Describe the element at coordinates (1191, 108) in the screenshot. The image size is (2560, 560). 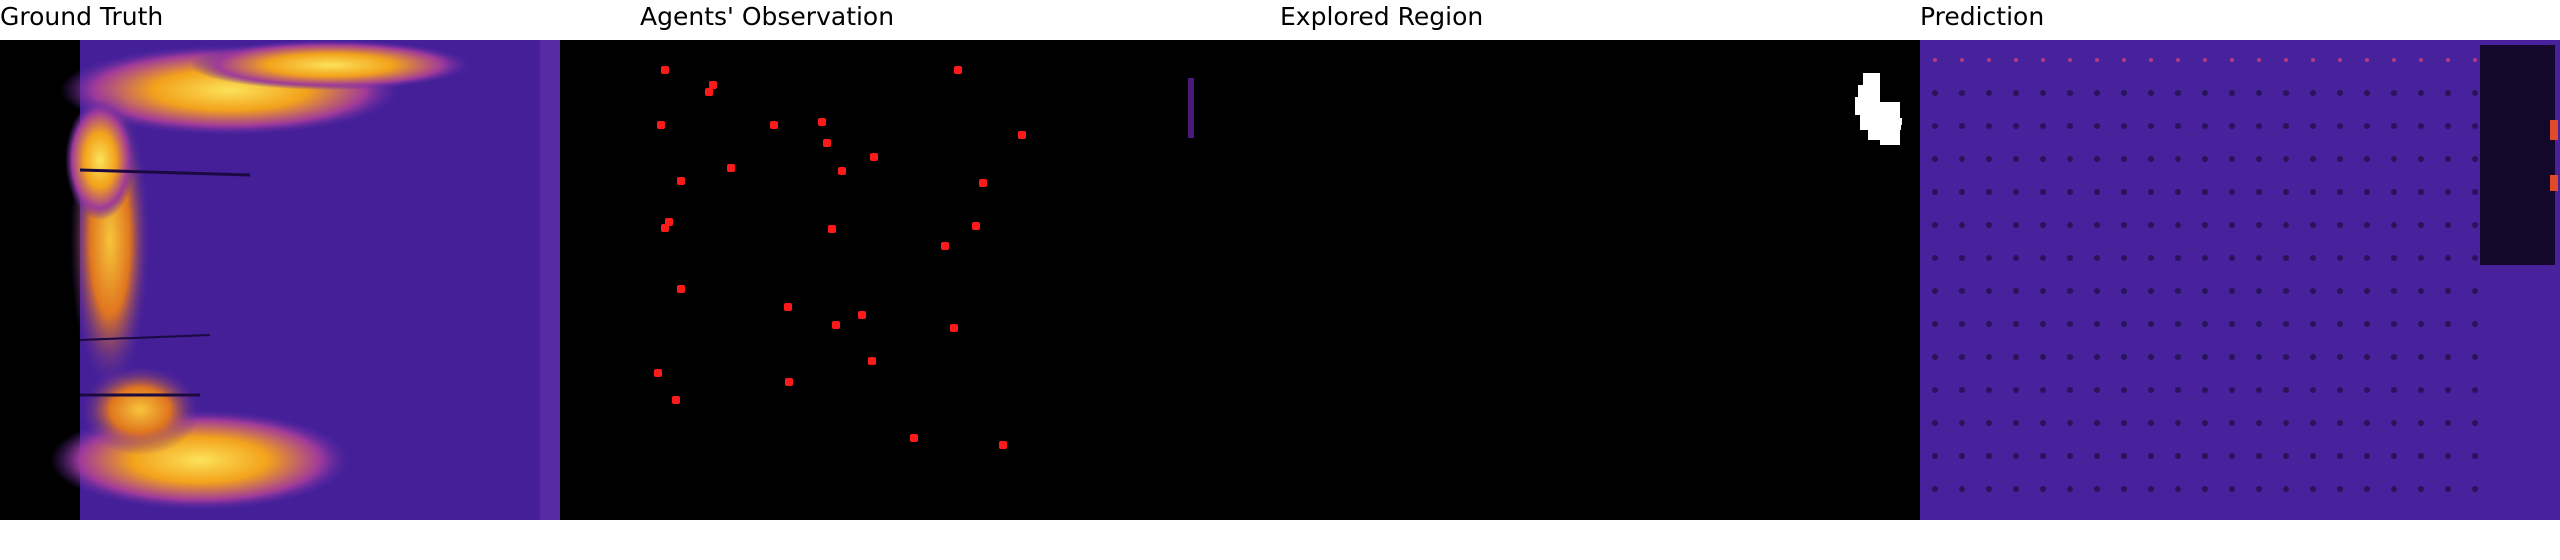
I see `observed-patch` at that location.